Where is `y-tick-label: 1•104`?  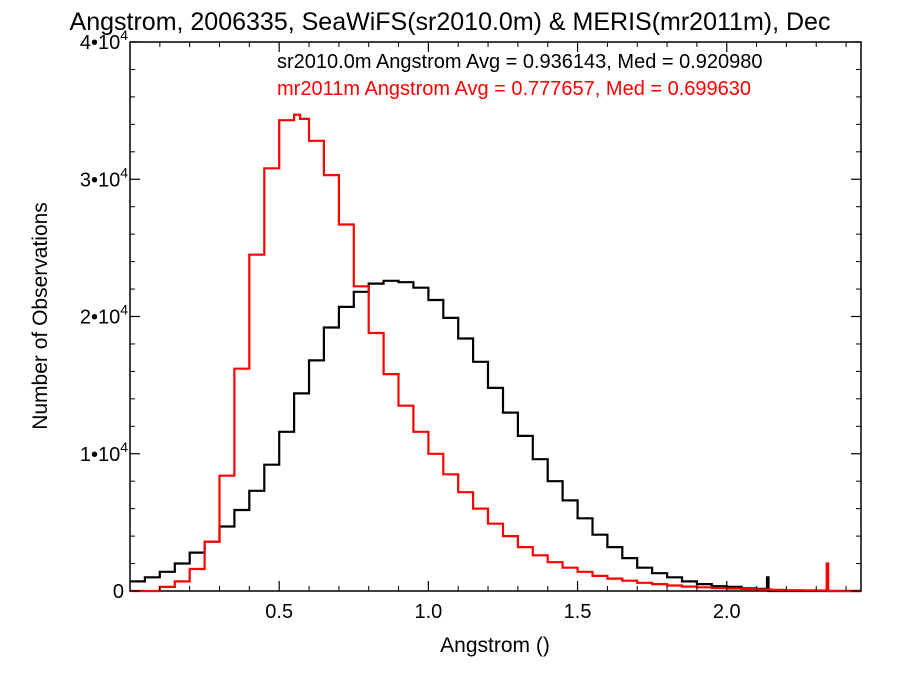
y-tick-label: 1•104 is located at coordinates (104, 452).